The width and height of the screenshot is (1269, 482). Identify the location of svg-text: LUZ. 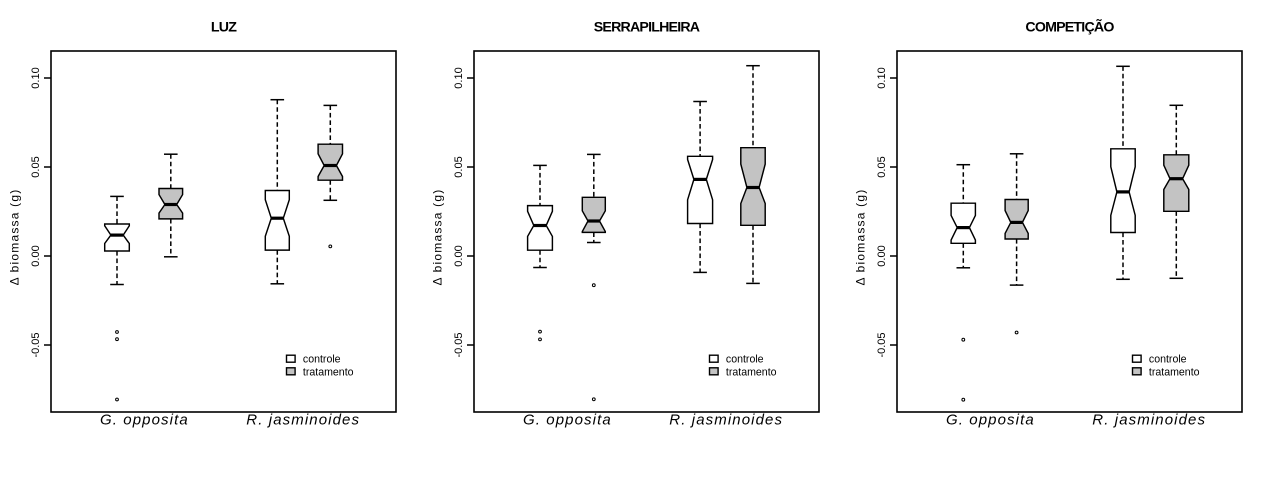
(224, 28).